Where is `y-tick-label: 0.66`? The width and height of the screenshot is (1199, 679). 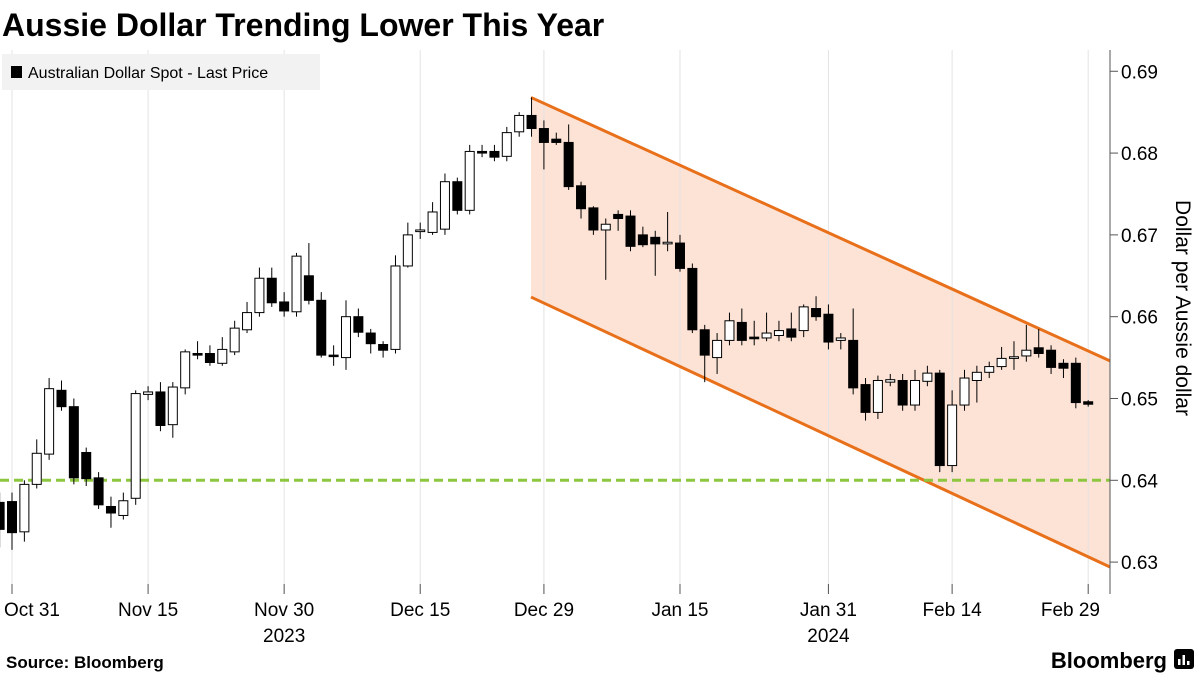
y-tick-label: 0.66 is located at coordinates (1139, 318).